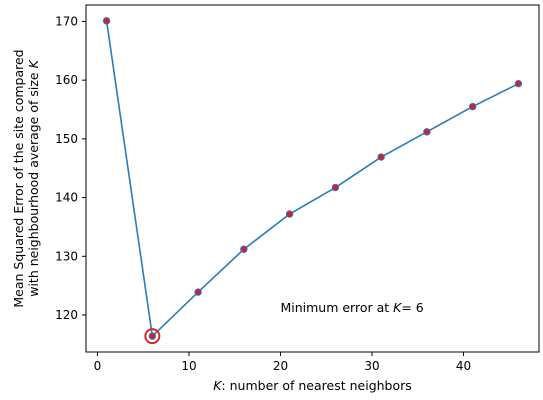 The image size is (543, 400). I want to click on x-axis-title-part: : number of nearest neighbors, so click(316, 385).